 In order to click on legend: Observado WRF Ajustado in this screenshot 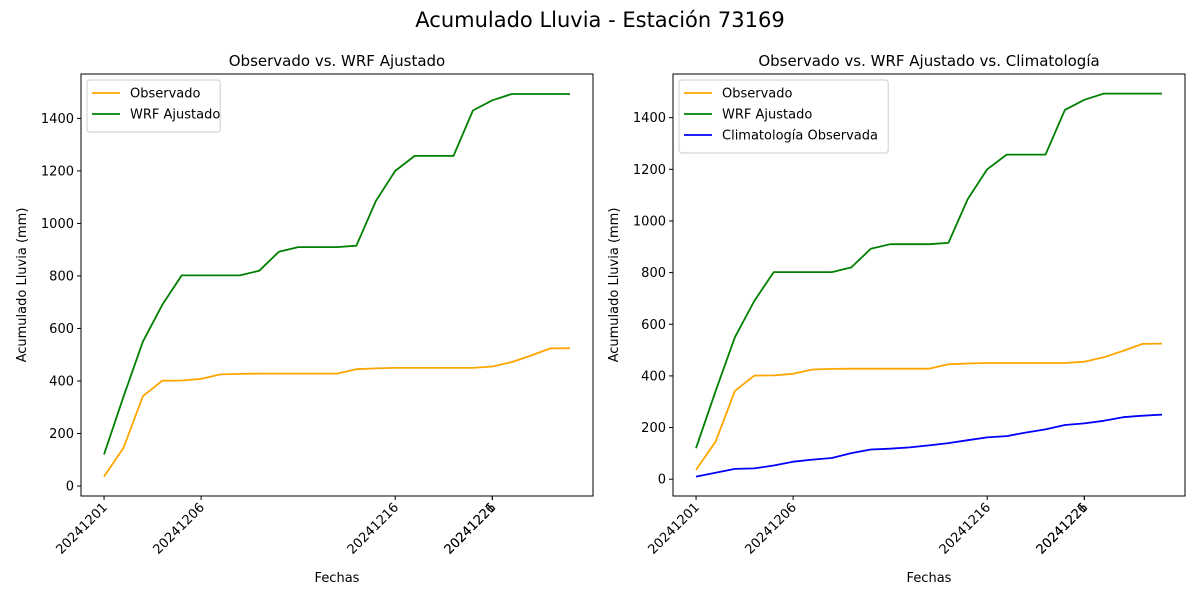, I will do `click(153, 106)`.